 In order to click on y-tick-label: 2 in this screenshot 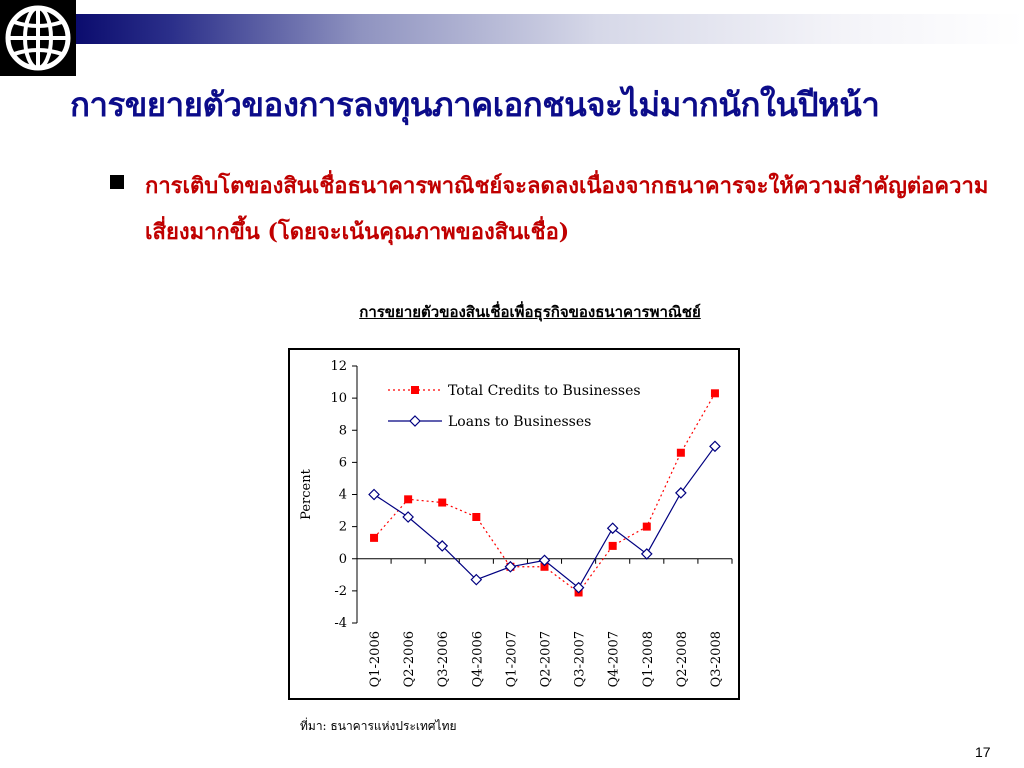, I will do `click(343, 527)`.